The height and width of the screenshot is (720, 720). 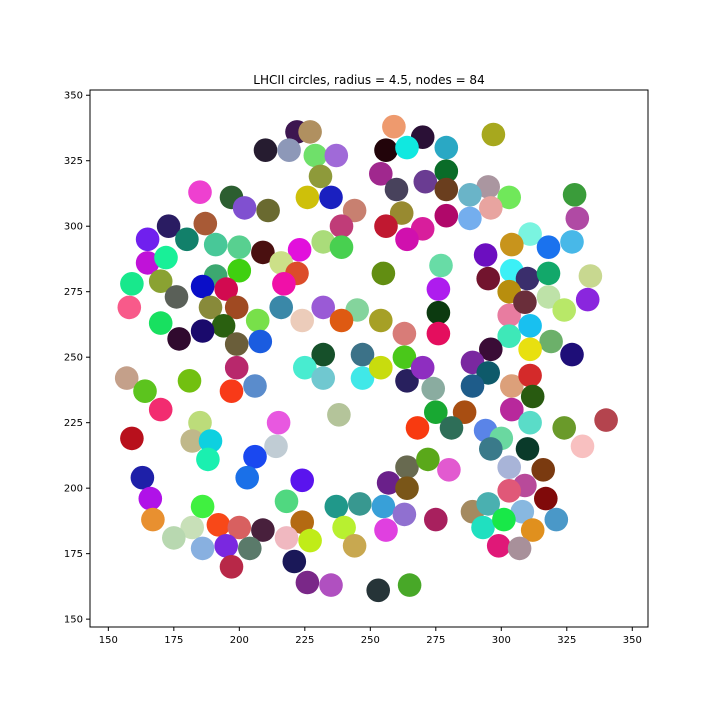 What do you see at coordinates (73, 554) in the screenshot?
I see `y-tick-label: 175` at bounding box center [73, 554].